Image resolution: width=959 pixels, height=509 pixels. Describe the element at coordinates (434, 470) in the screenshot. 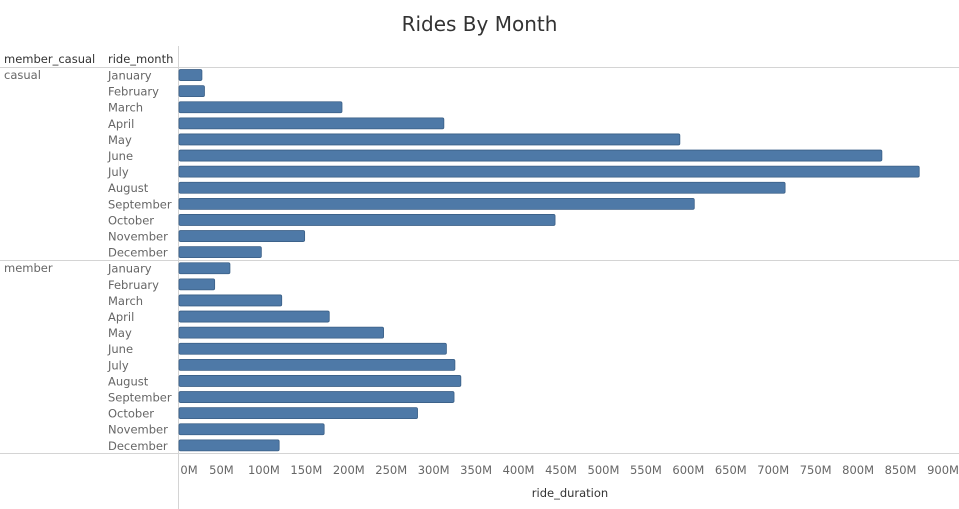

I see `x-tick-300m: 300M` at that location.